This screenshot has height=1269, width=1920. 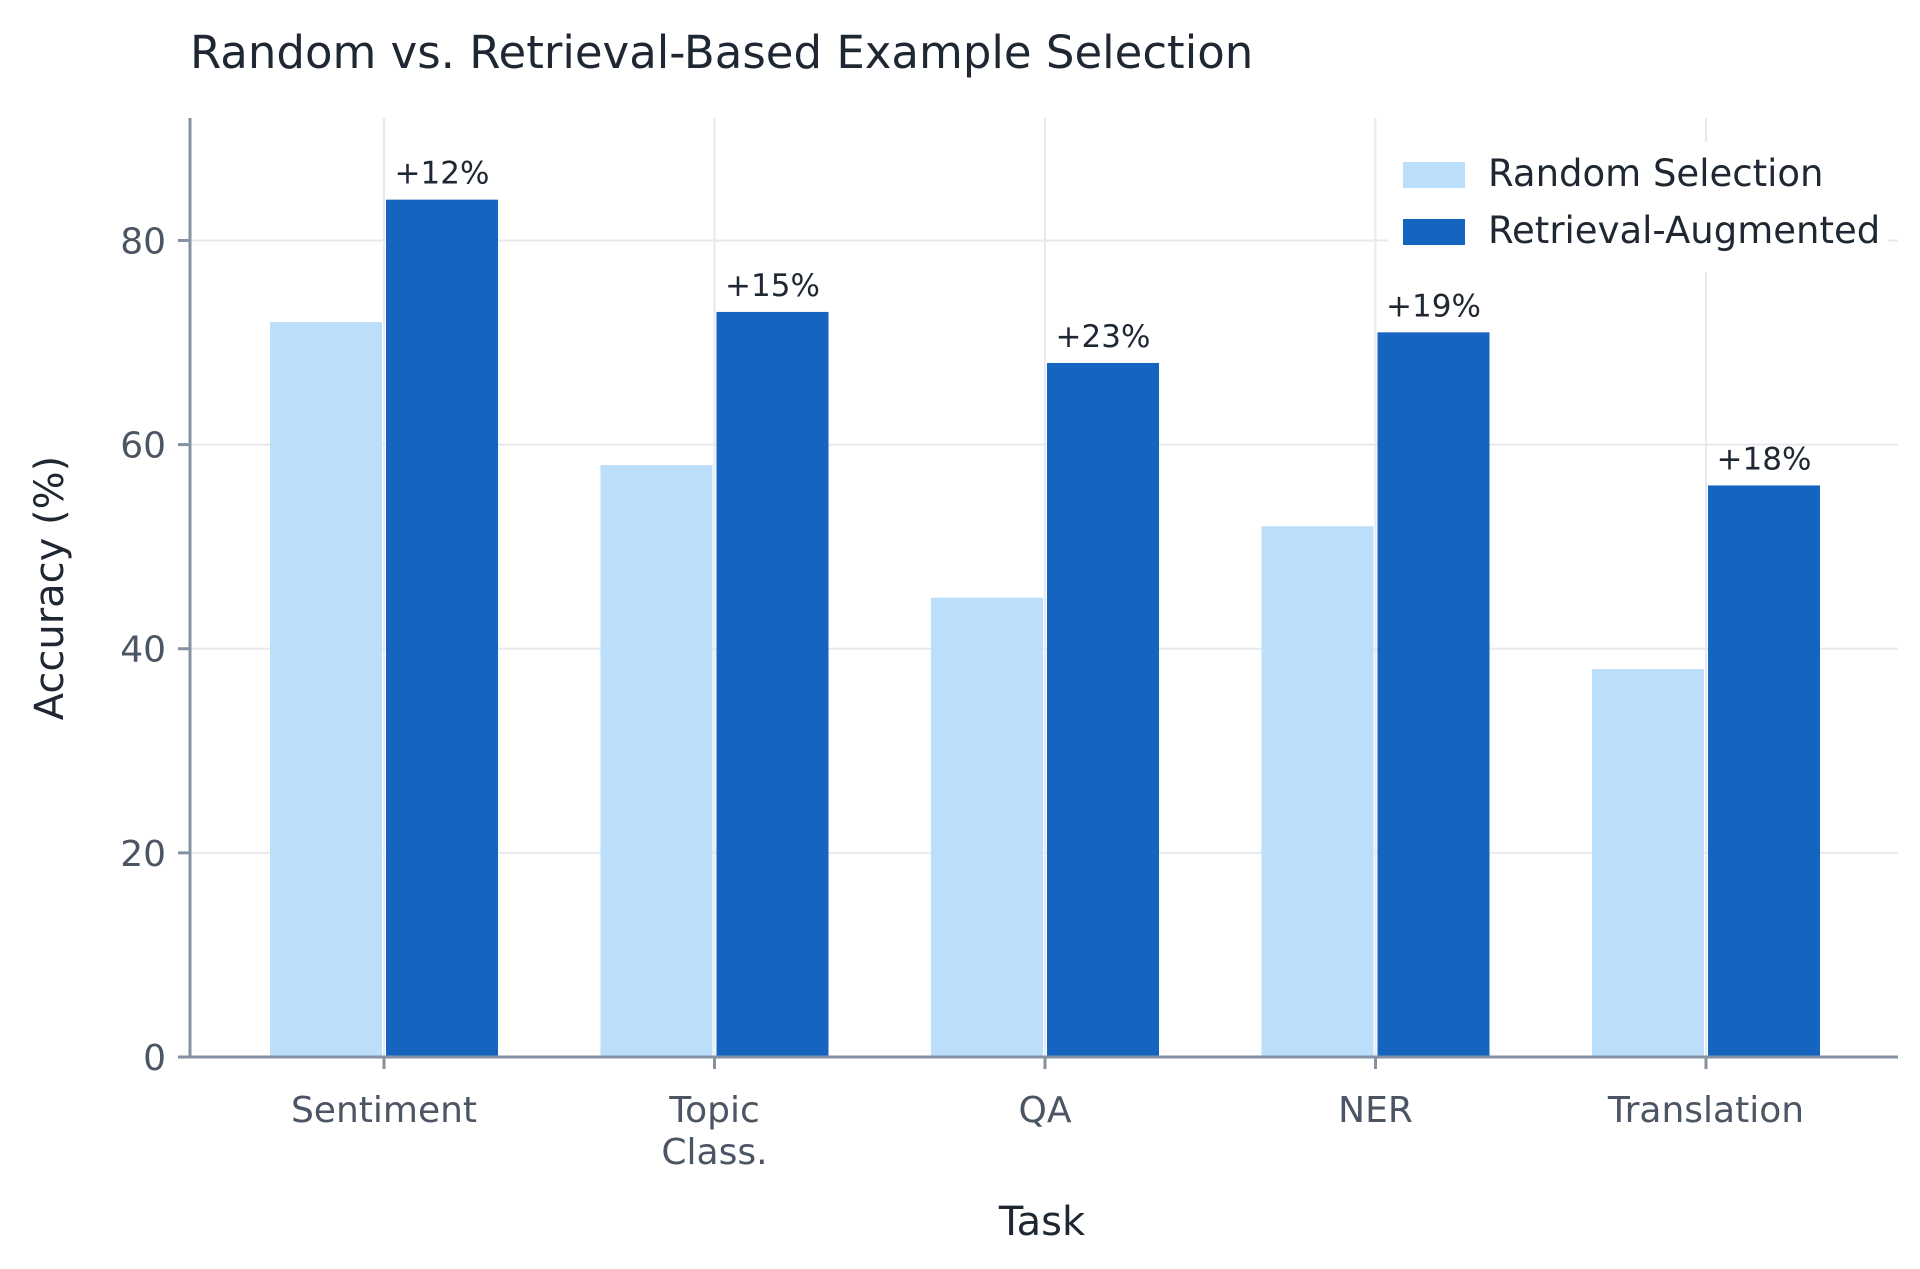 I want to click on y-tick-label: 40, so click(x=143, y=650).